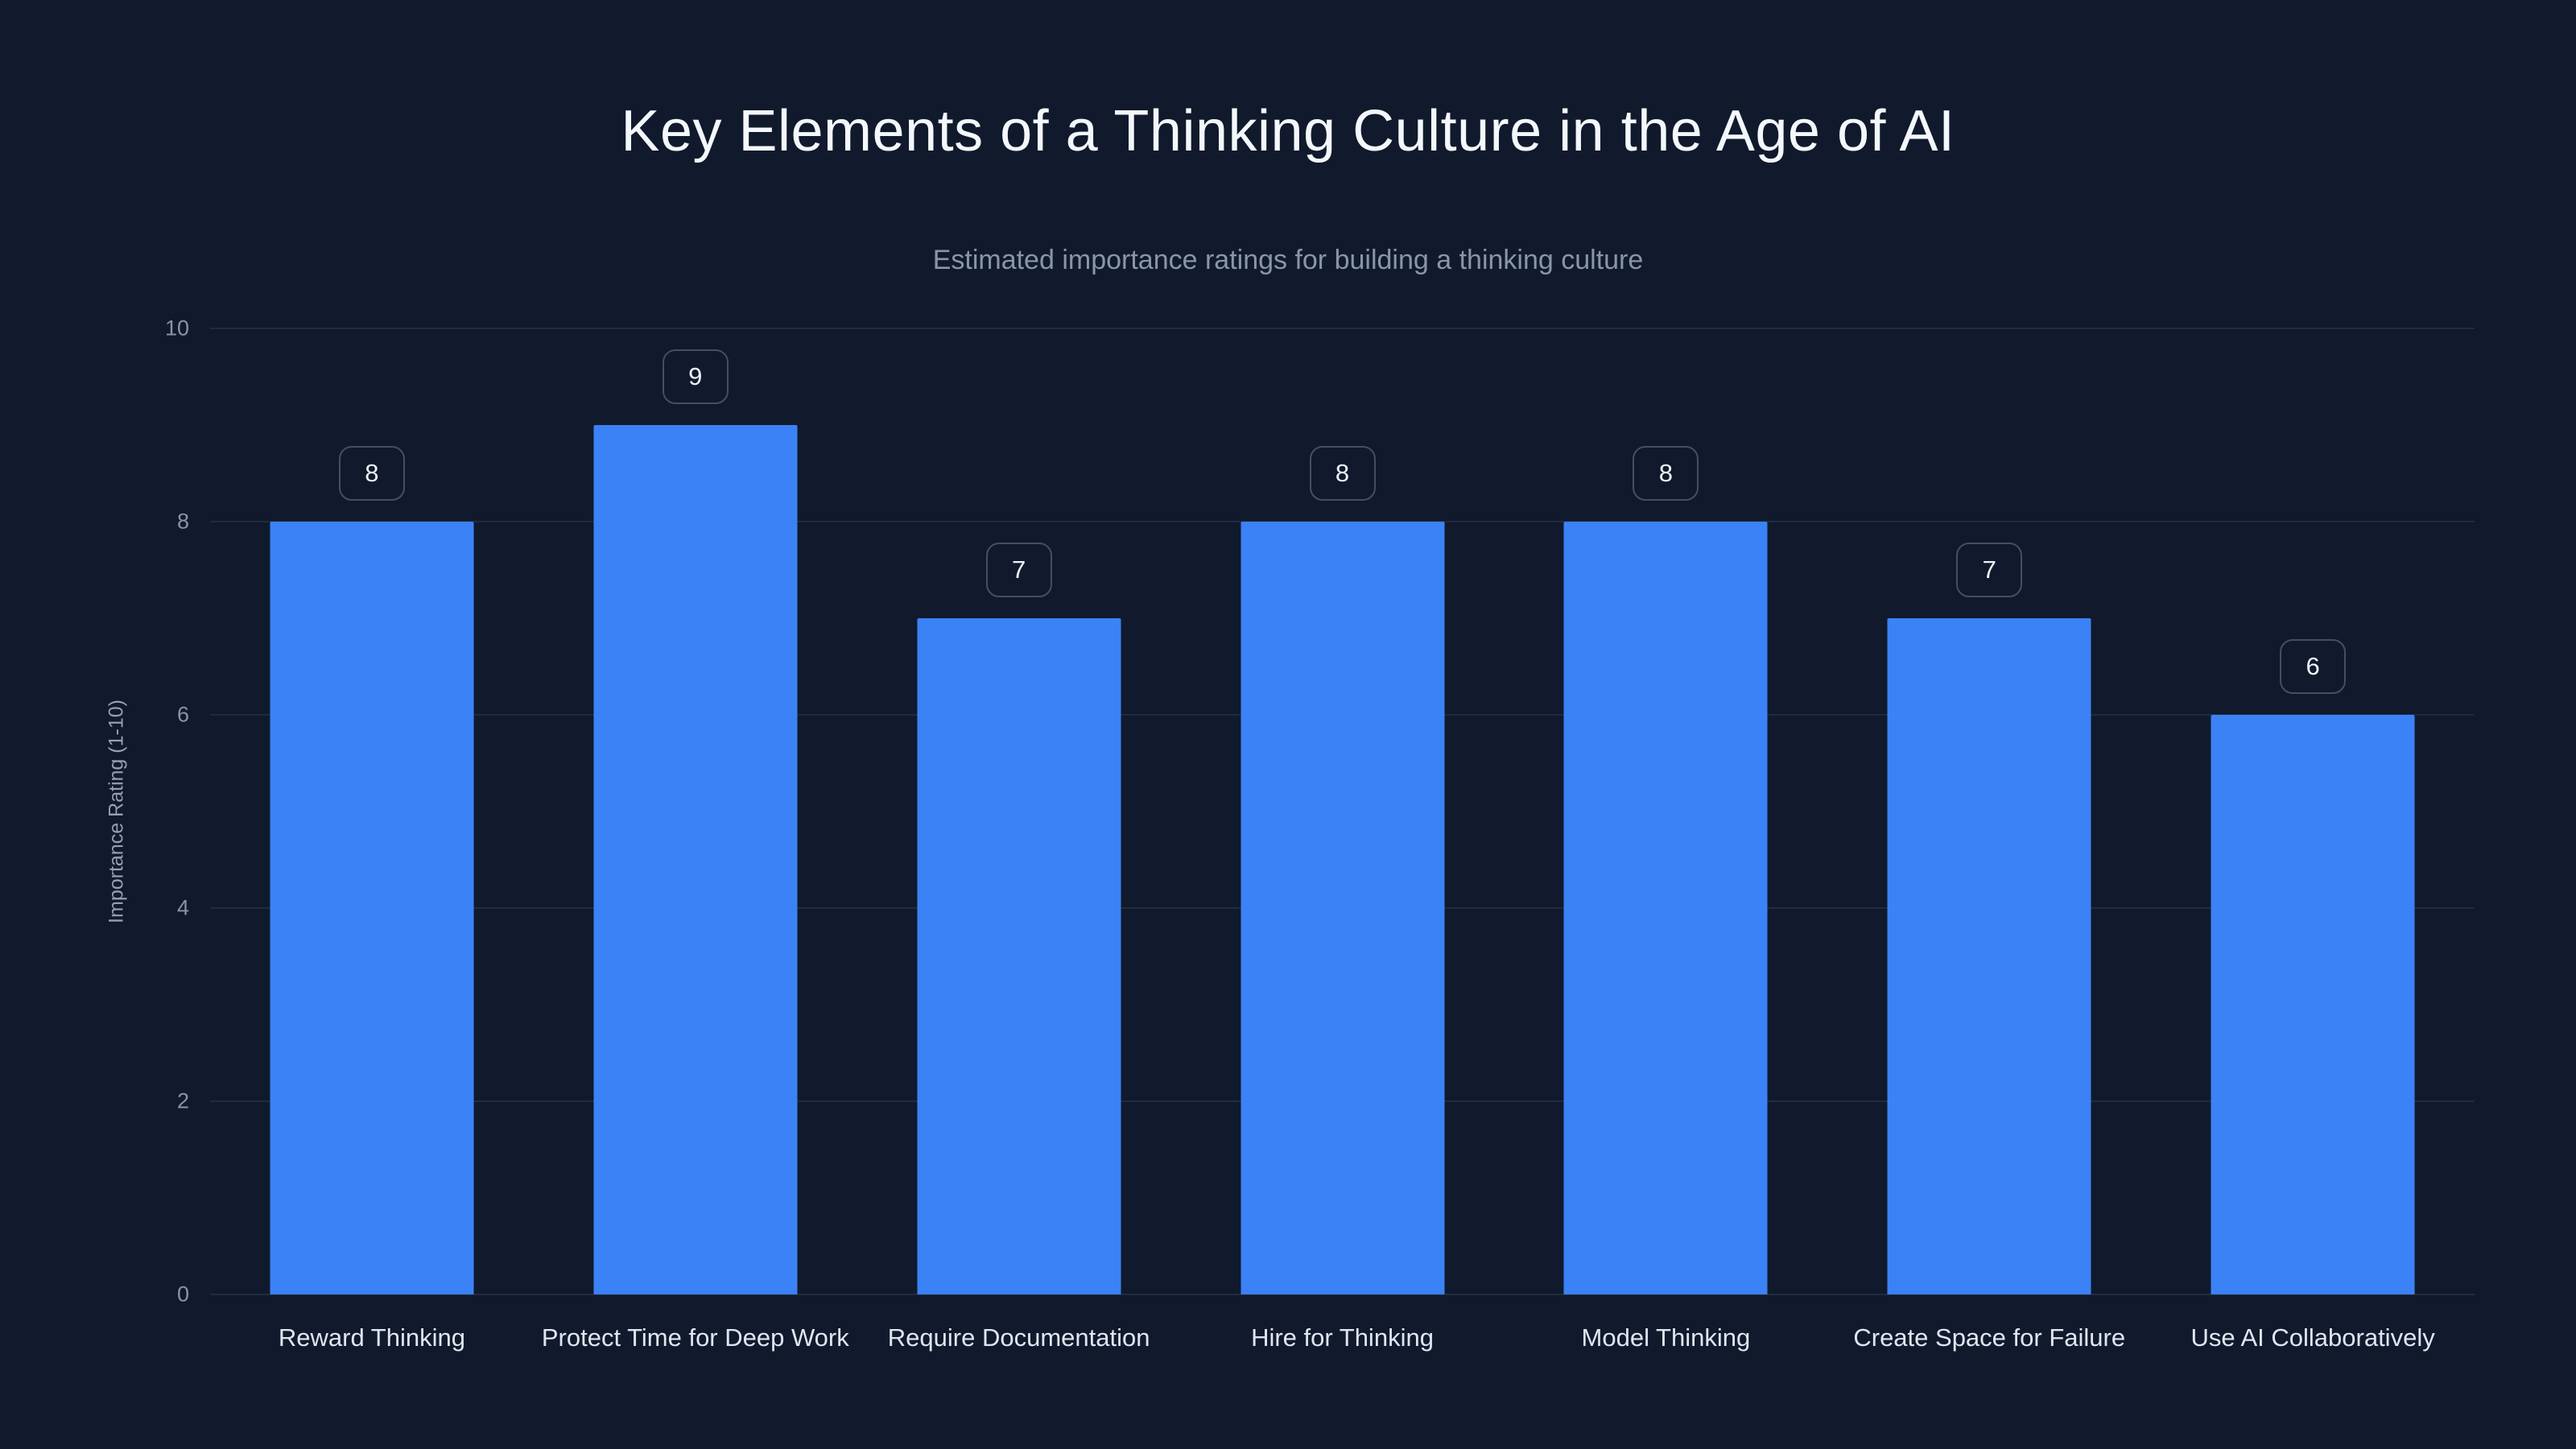 The width and height of the screenshot is (2576, 1449). Describe the element at coordinates (176, 328) in the screenshot. I see `y-tick-label: 10` at that location.